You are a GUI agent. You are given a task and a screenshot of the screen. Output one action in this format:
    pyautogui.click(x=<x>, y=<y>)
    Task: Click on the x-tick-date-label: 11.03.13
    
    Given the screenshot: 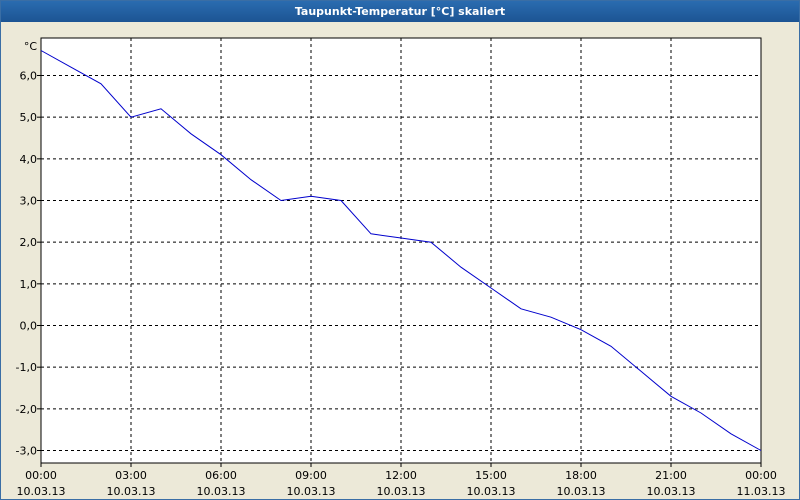 What is the action you would take?
    pyautogui.click(x=761, y=491)
    